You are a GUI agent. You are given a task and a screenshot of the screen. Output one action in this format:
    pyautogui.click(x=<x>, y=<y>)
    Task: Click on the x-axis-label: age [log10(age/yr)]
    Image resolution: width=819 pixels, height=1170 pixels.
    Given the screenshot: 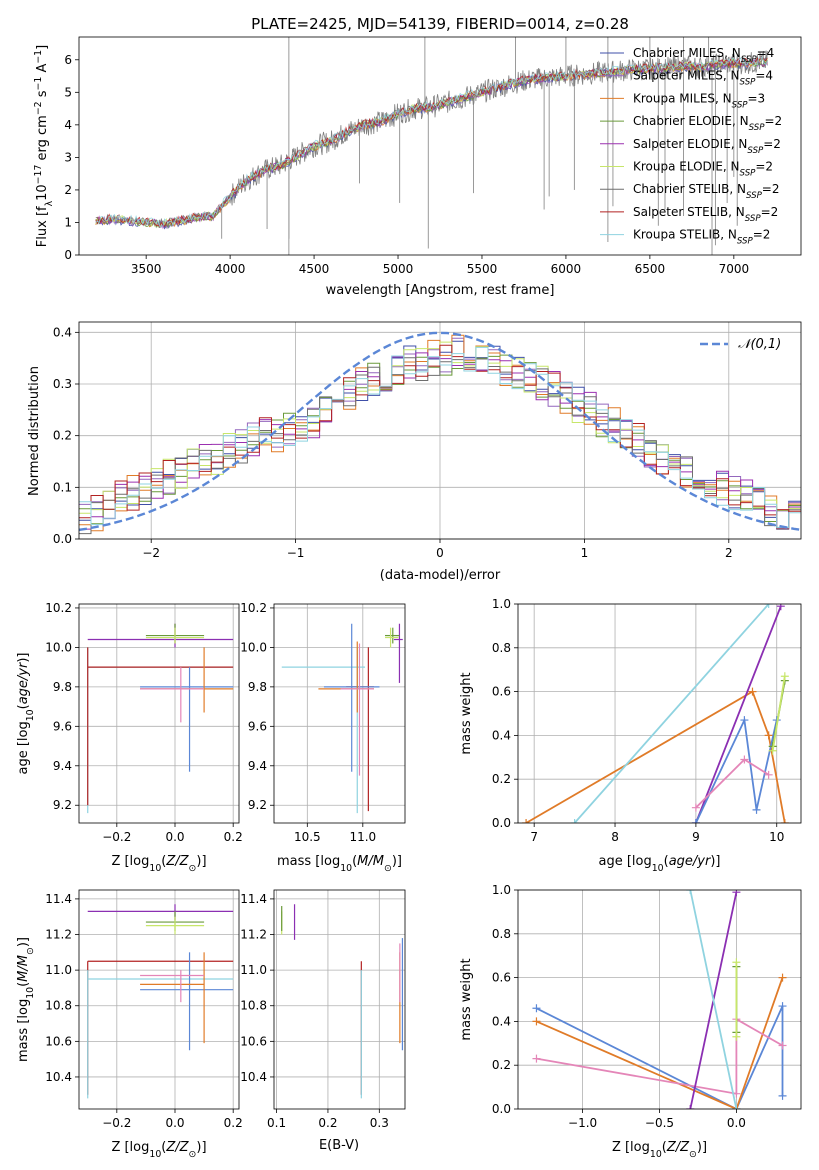 What is the action you would take?
    pyautogui.click(x=659, y=864)
    